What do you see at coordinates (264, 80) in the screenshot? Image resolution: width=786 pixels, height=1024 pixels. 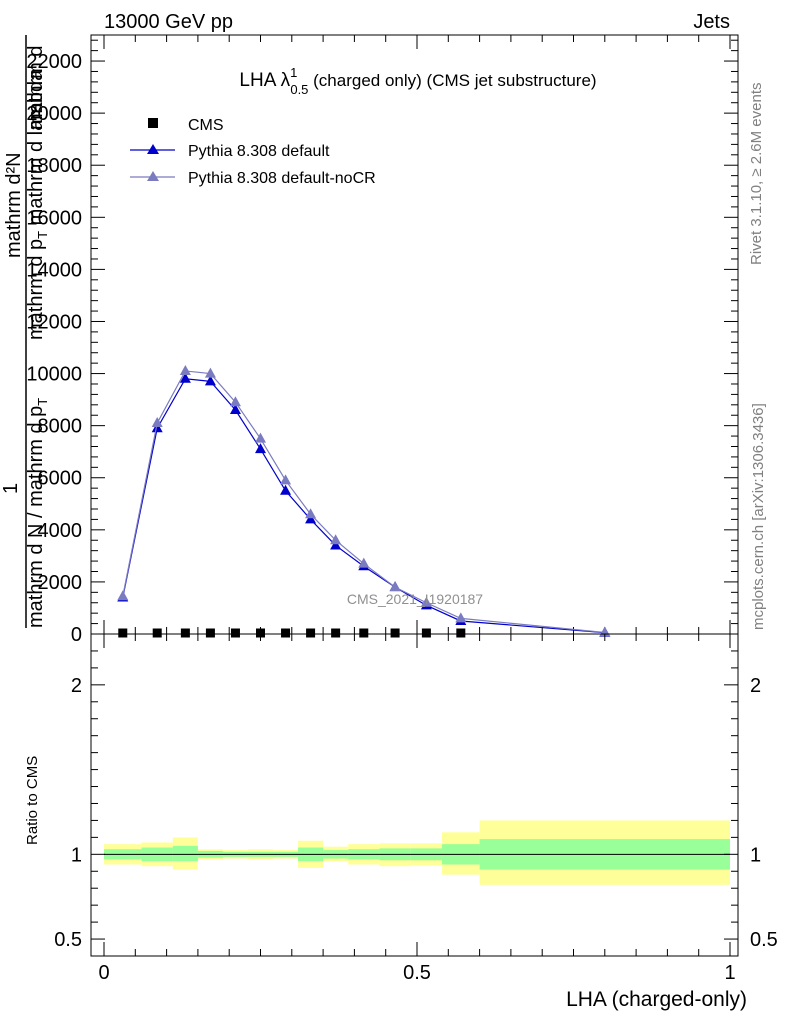 I see `main-title-symbol: LHA λ` at bounding box center [264, 80].